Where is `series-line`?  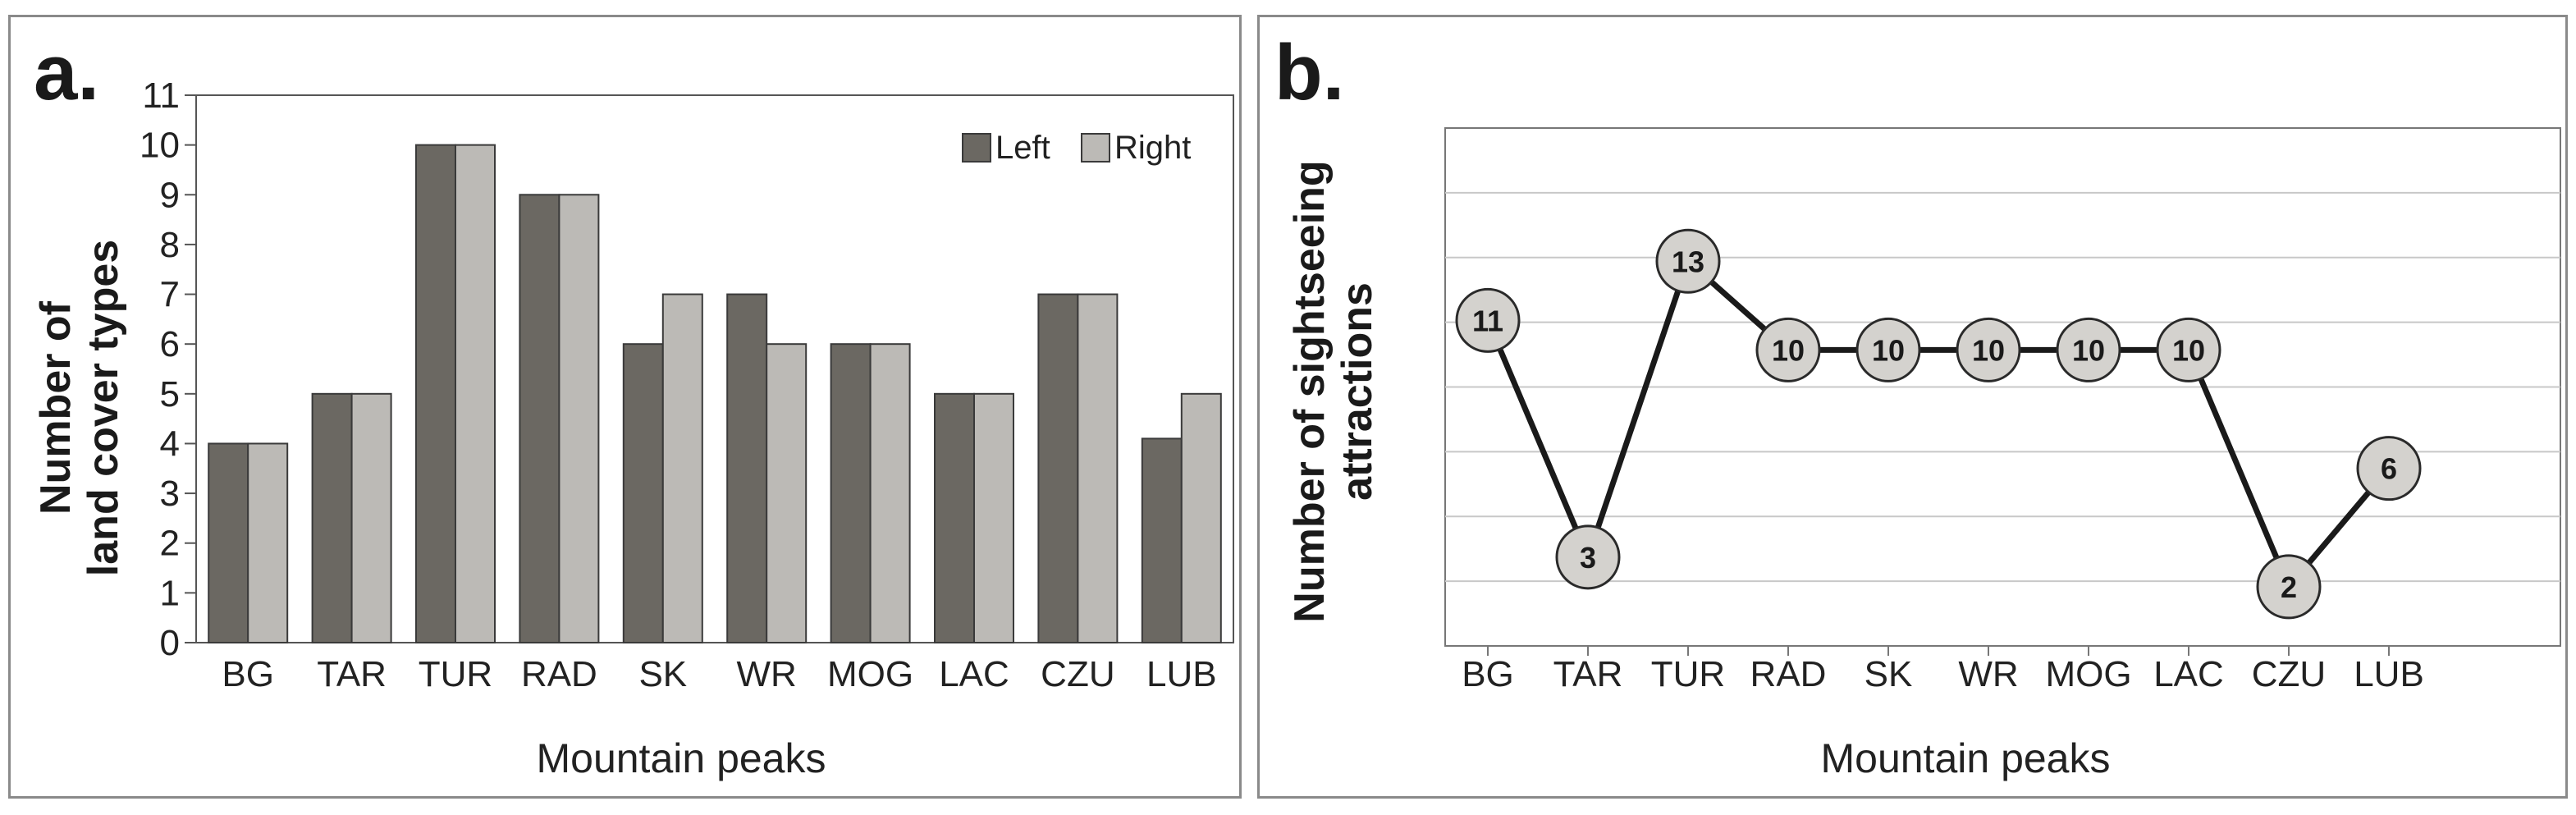 series-line is located at coordinates (1938, 424).